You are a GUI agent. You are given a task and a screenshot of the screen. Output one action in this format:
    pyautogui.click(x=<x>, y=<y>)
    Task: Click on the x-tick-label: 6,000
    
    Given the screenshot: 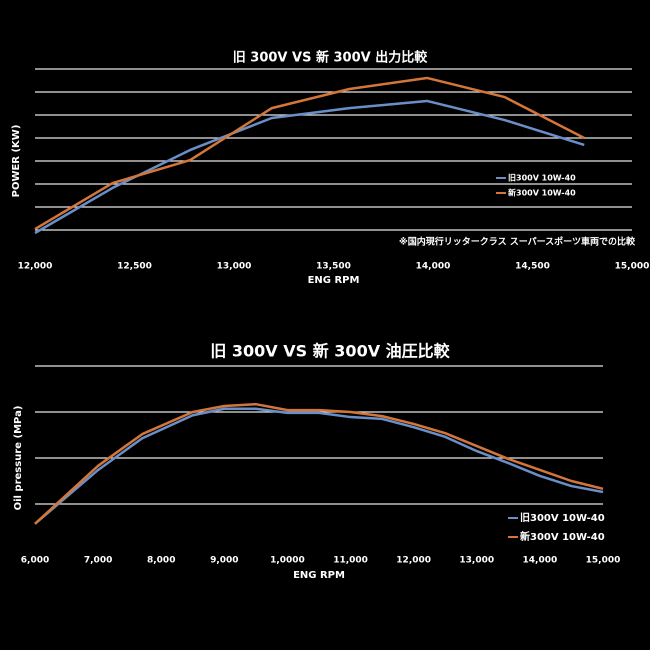 What is the action you would take?
    pyautogui.click(x=35, y=561)
    